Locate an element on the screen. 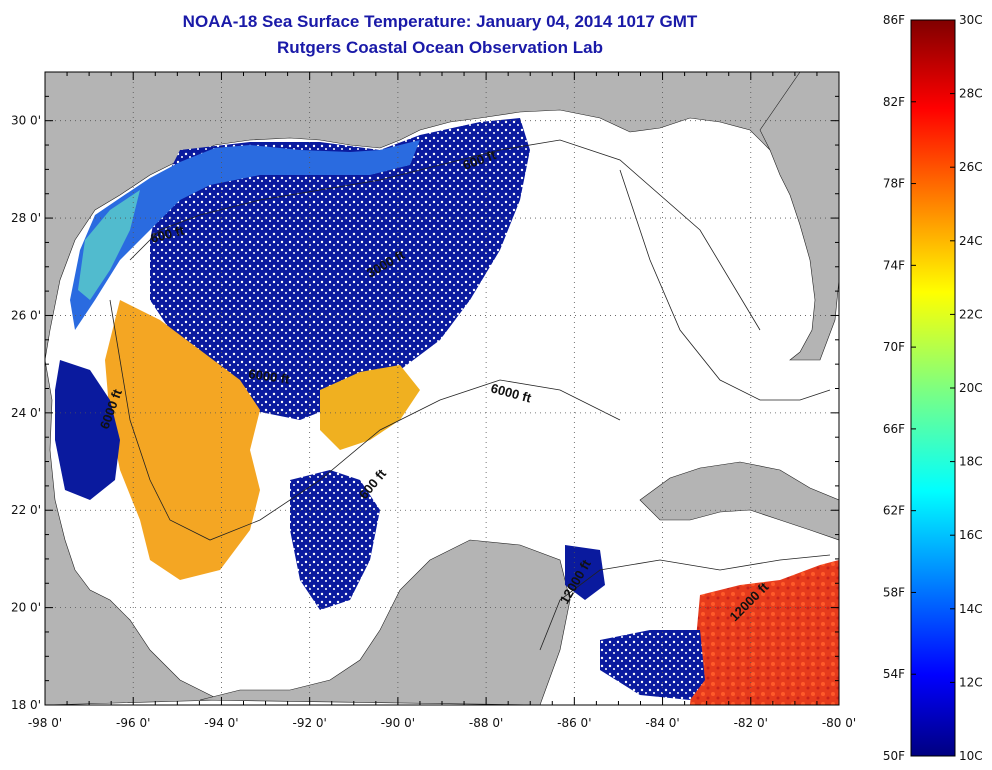  colorbar-fahrenheit-labels: 86F 82F 78F 74F 70F 66F 62F 58F 54F 50F is located at coordinates (899, 388).